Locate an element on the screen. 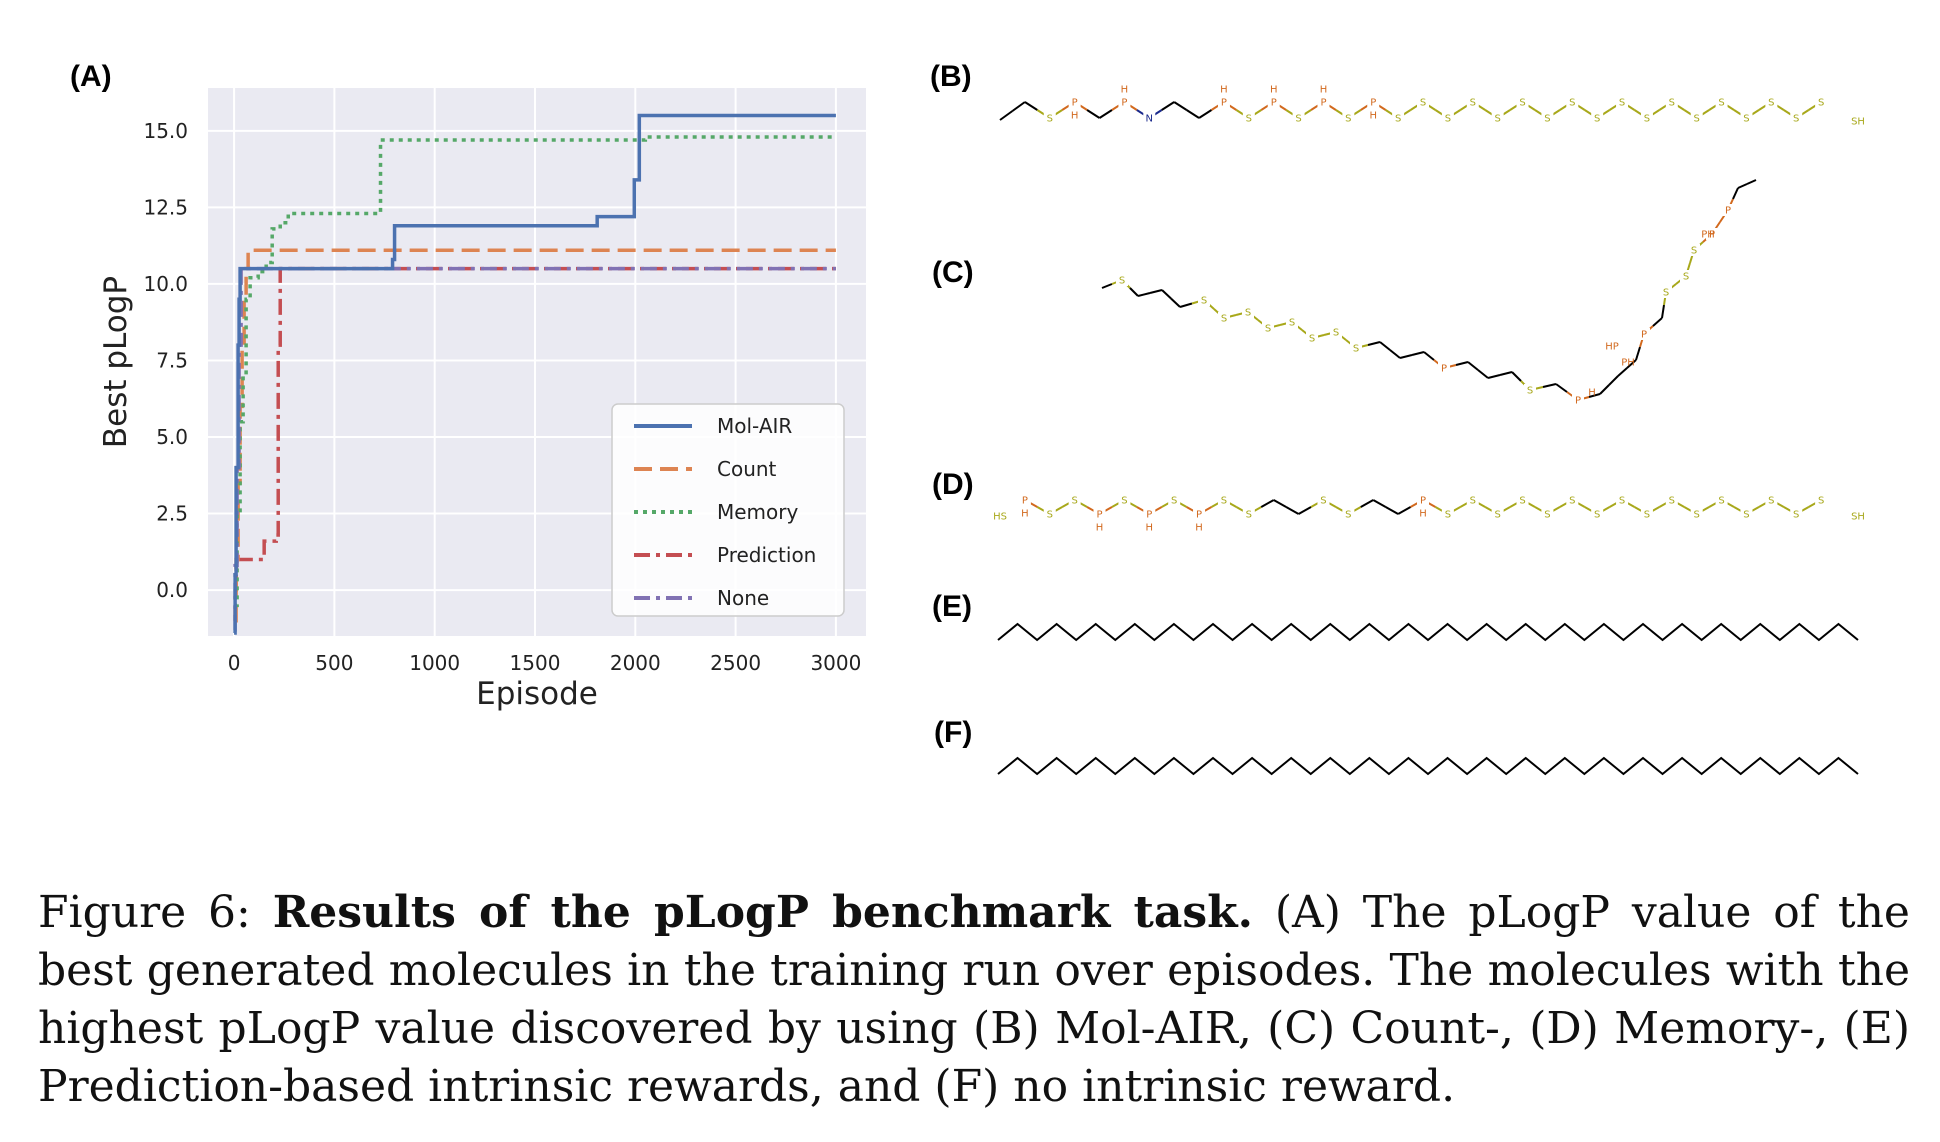  panel-label-e: (E) is located at coordinates (952, 606).